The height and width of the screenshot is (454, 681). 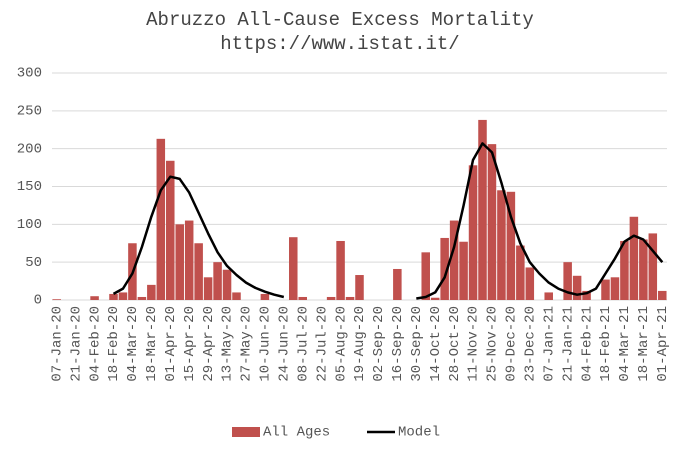 What do you see at coordinates (247, 344) in the screenshot?
I see `x-tick-label: 27-May-20` at bounding box center [247, 344].